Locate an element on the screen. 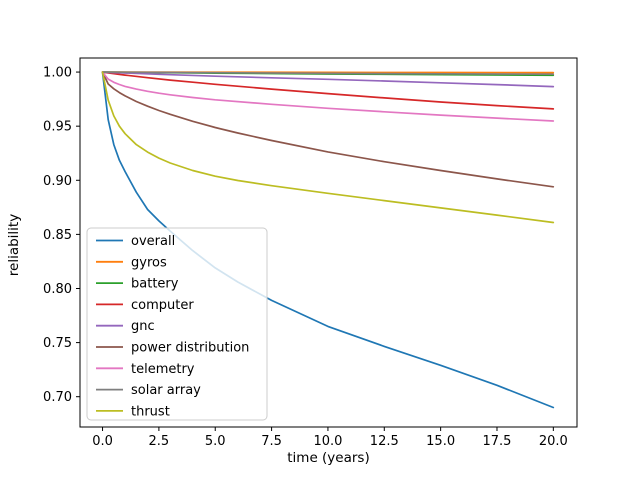  y-tick-label: 0.90 is located at coordinates (57, 181).